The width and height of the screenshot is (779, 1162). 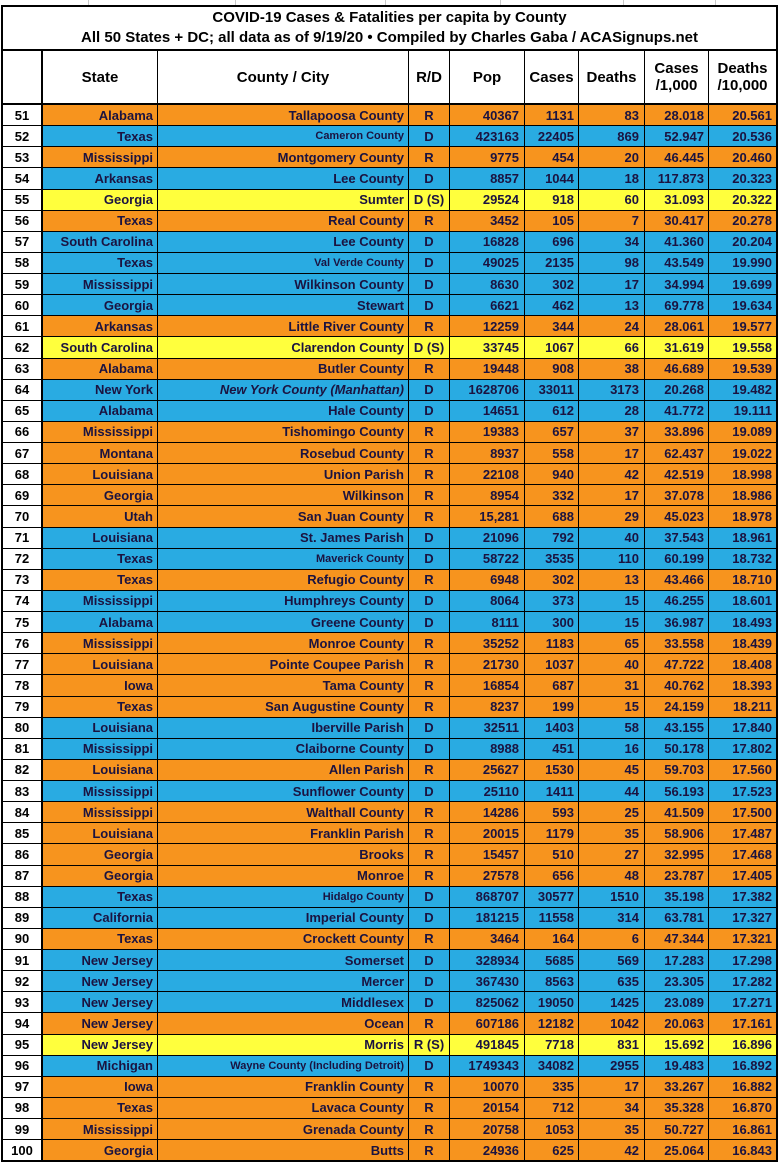 I want to click on cell-deaths: 27, so click(x=612, y=854).